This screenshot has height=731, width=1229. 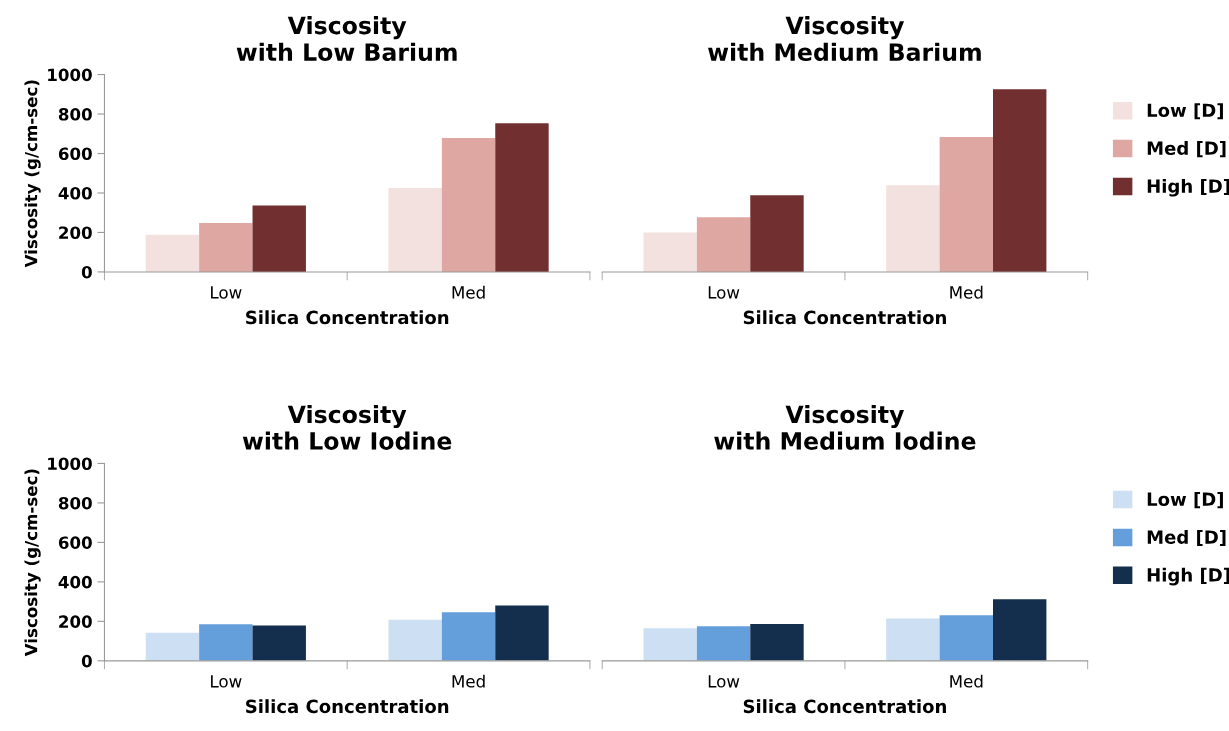 What do you see at coordinates (844, 39) in the screenshot?
I see `chart-title: Viscosity with Medium Barium` at bounding box center [844, 39].